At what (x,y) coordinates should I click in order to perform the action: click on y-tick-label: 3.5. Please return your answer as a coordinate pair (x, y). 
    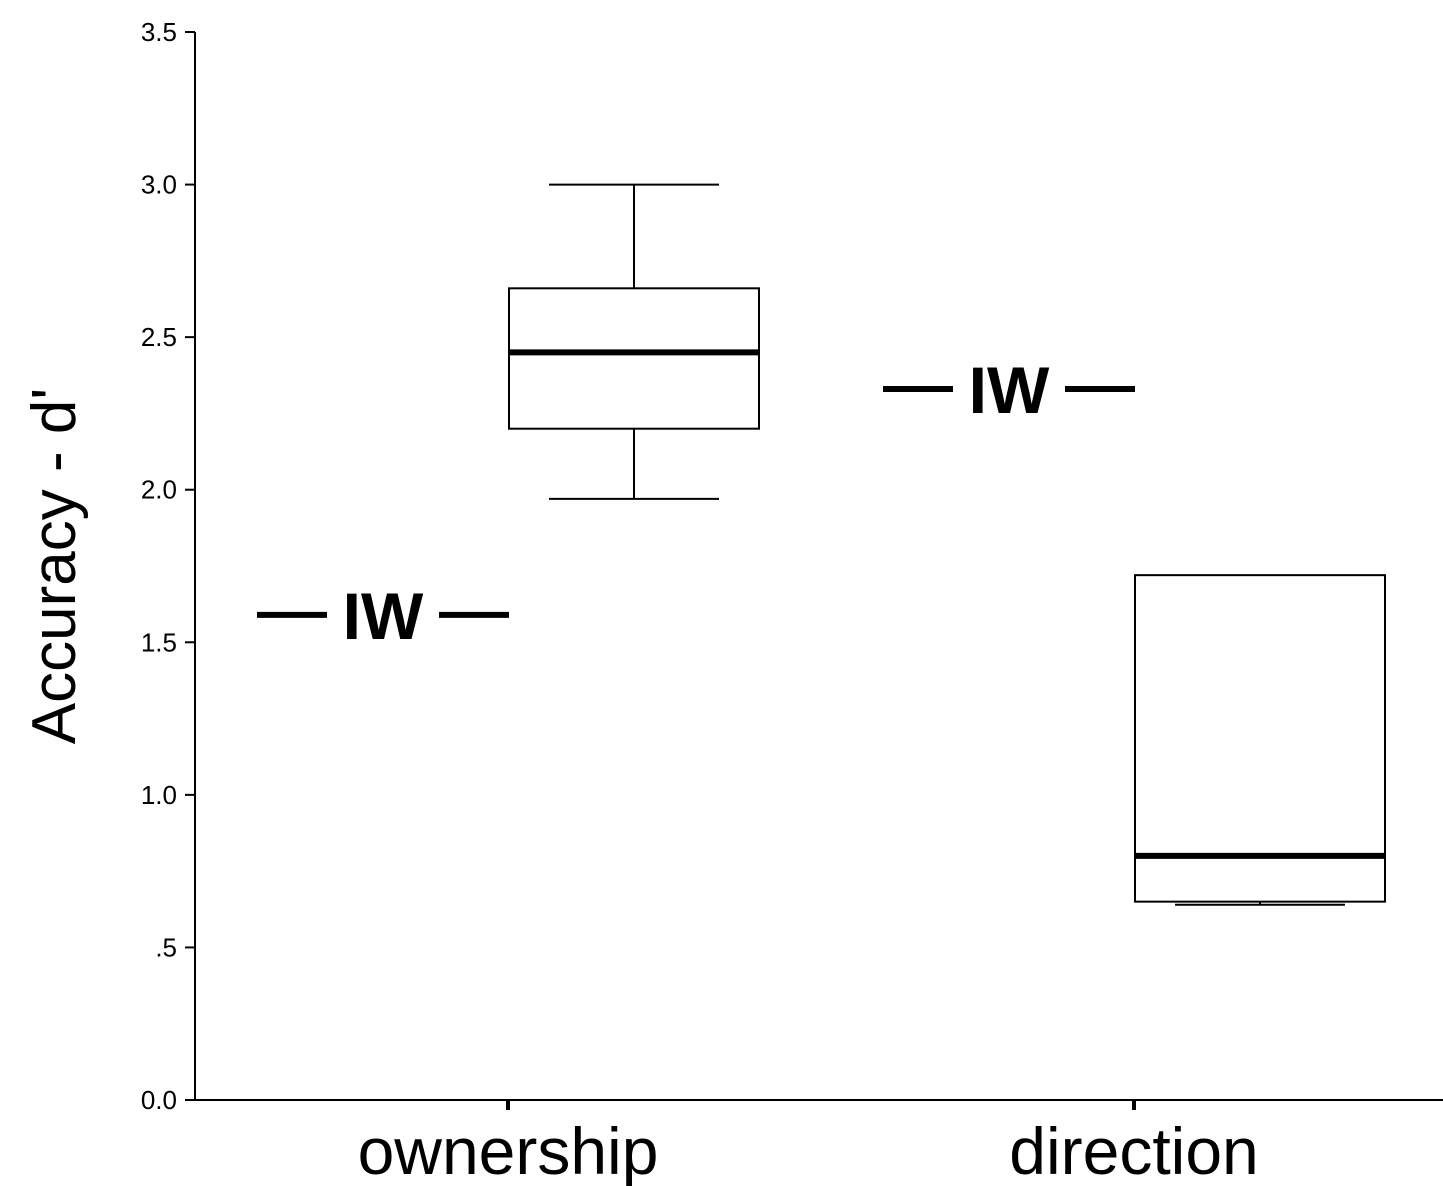
    Looking at the image, I should click on (159, 32).